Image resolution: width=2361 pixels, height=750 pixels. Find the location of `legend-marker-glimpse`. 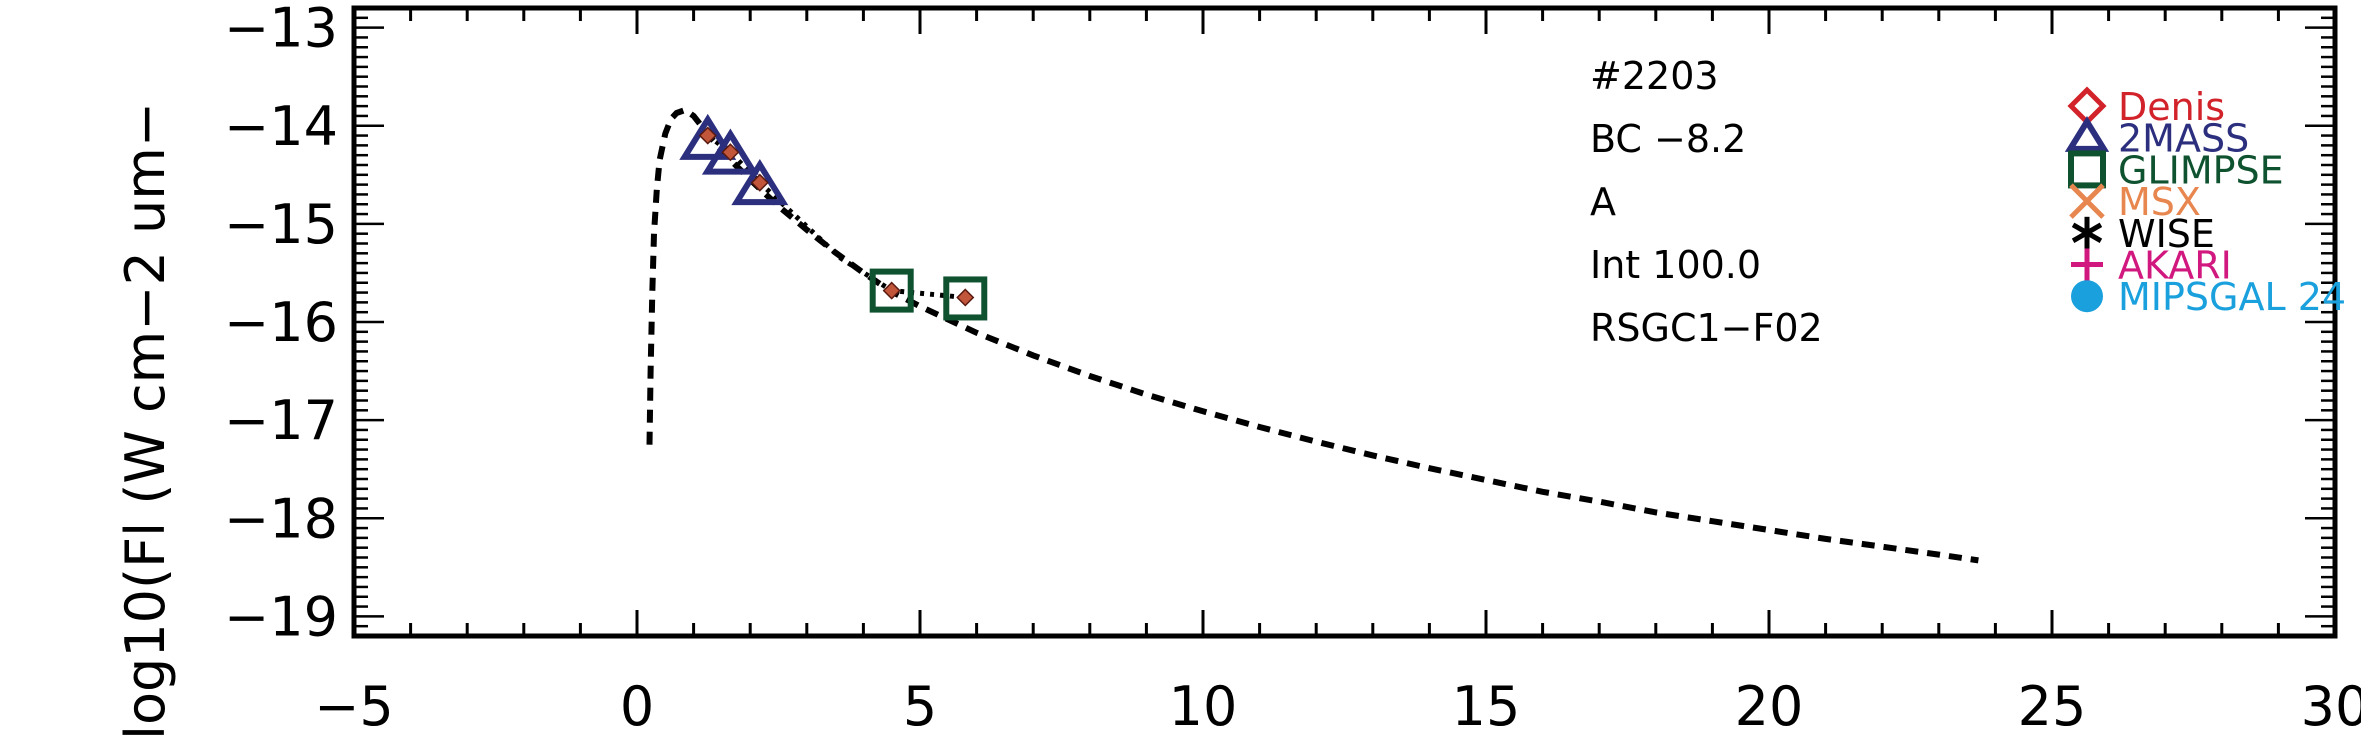

legend-marker-glimpse is located at coordinates (2087, 169).